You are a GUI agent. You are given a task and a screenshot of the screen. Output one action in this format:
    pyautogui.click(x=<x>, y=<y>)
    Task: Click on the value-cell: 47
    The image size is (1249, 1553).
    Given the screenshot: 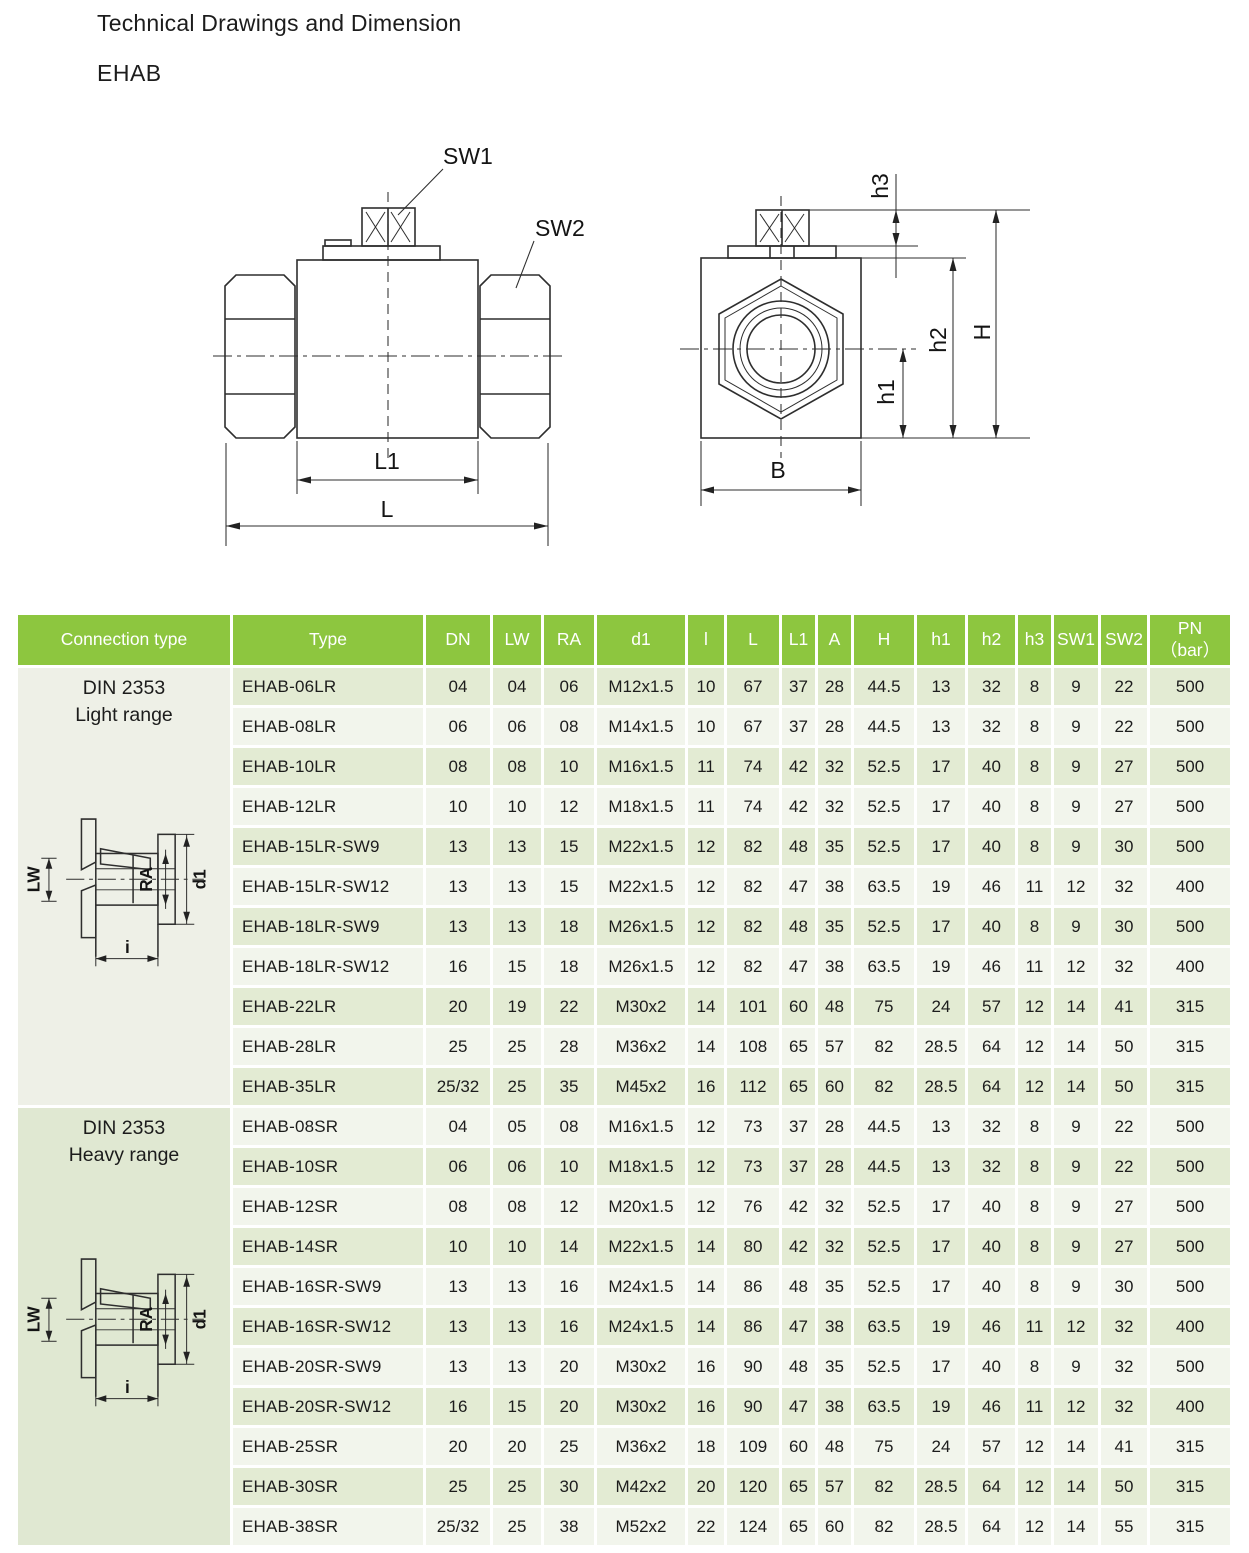 What is the action you would take?
    pyautogui.click(x=798, y=1406)
    